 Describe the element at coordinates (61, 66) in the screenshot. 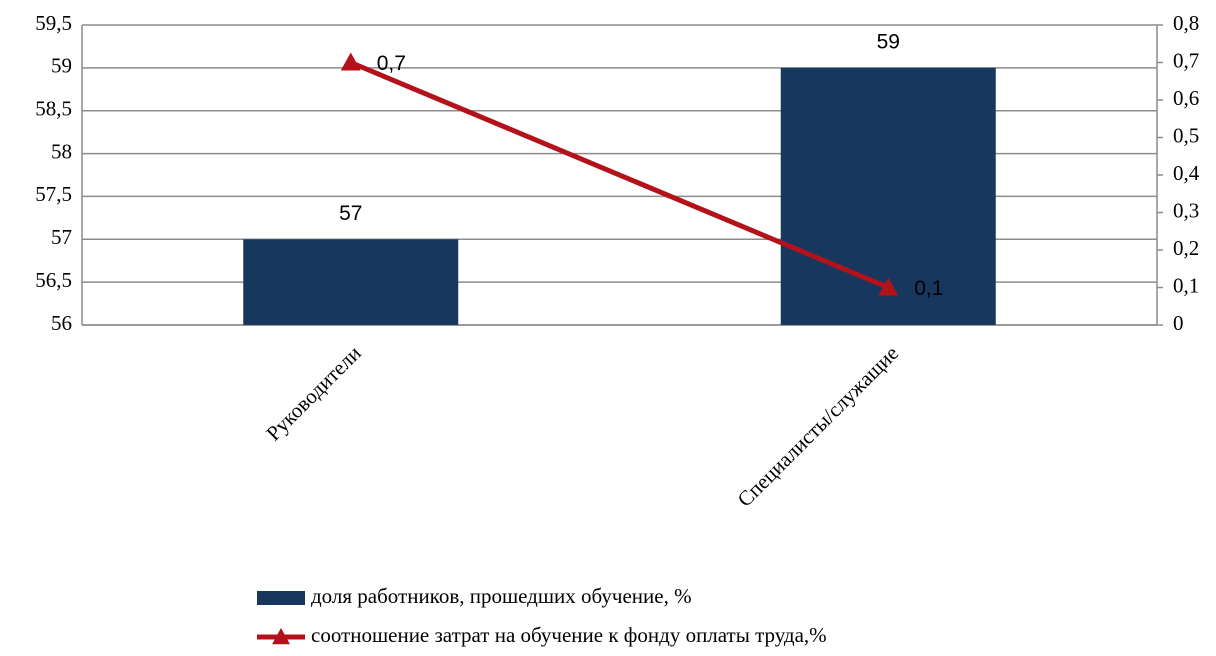

I see `y-tick-label: 59` at that location.